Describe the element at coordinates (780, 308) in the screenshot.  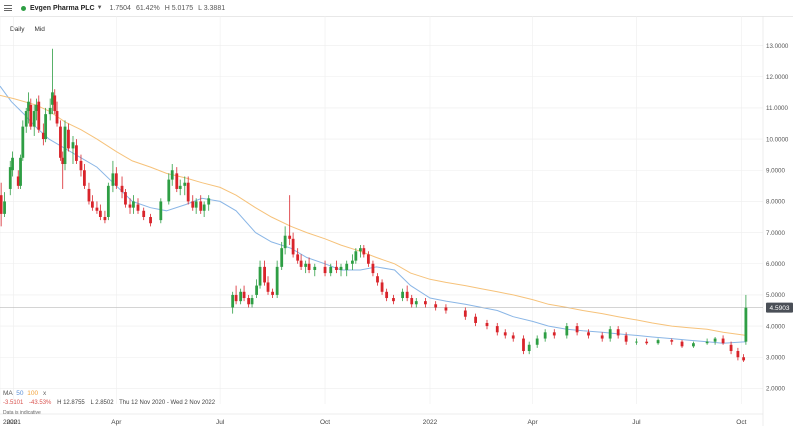
I see `svg-text: 4.5903` at that location.